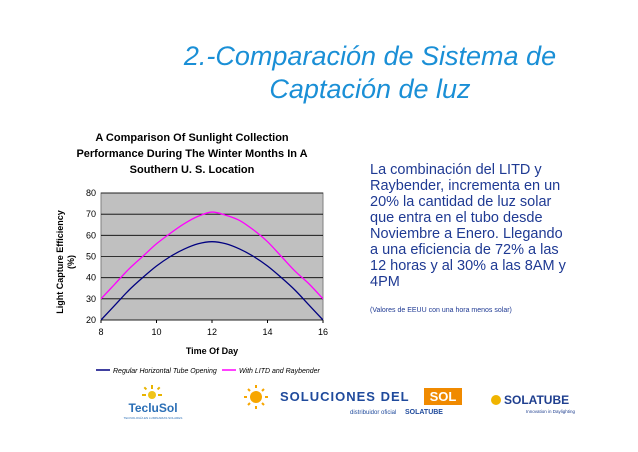 This screenshot has height=452, width=638. What do you see at coordinates (91, 320) in the screenshot?
I see `y-tick-label: 20` at bounding box center [91, 320].